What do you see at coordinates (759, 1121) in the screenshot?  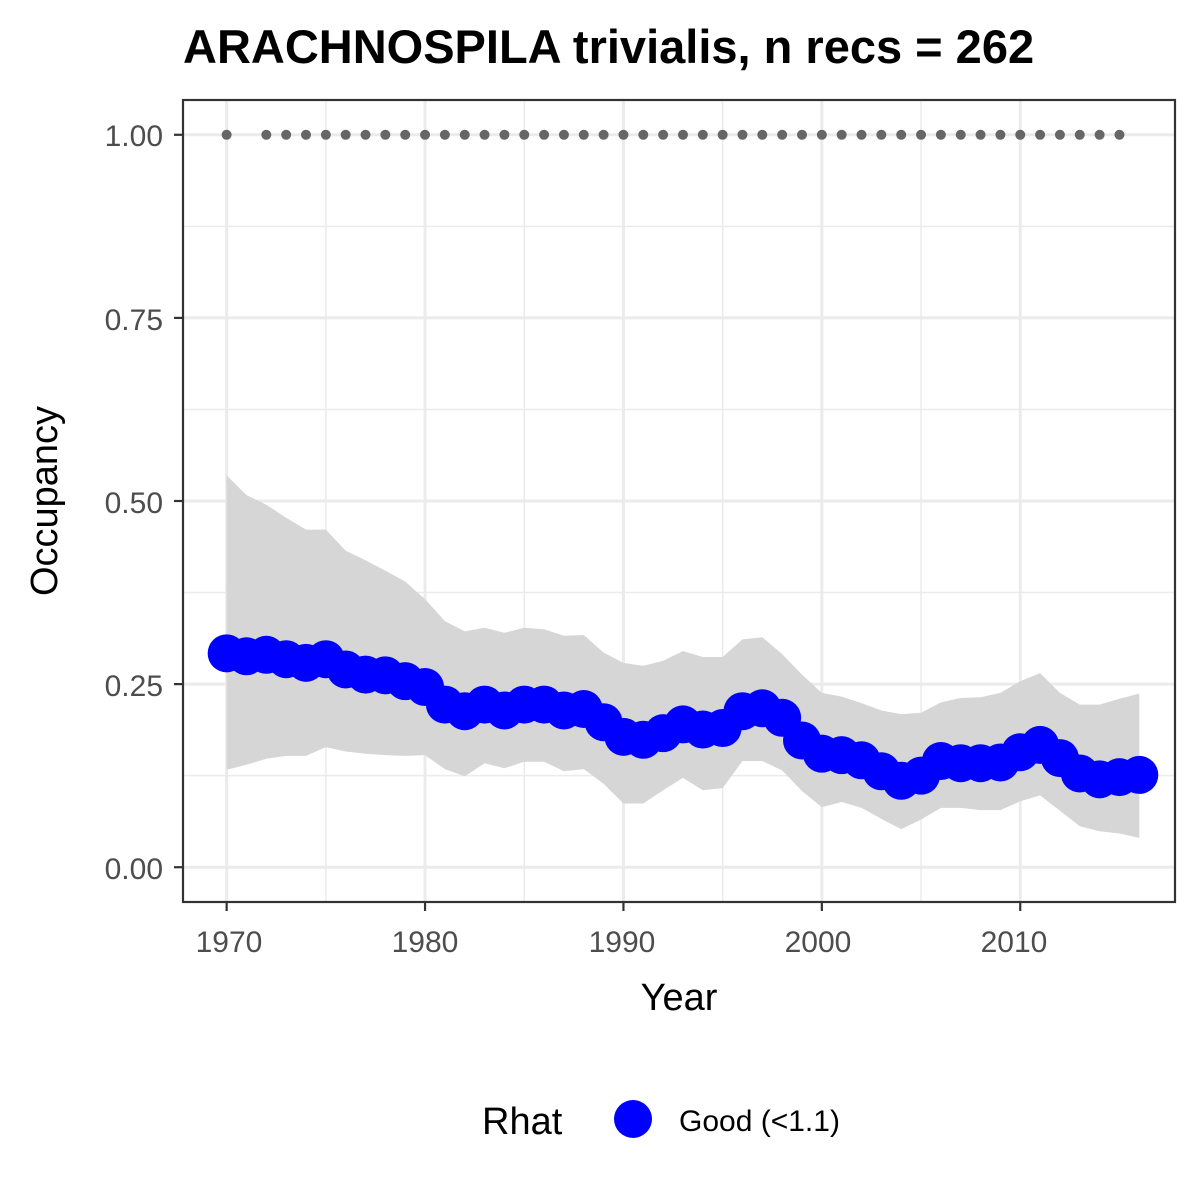 I see `legend-label-good: Good (<1.1)` at bounding box center [759, 1121].